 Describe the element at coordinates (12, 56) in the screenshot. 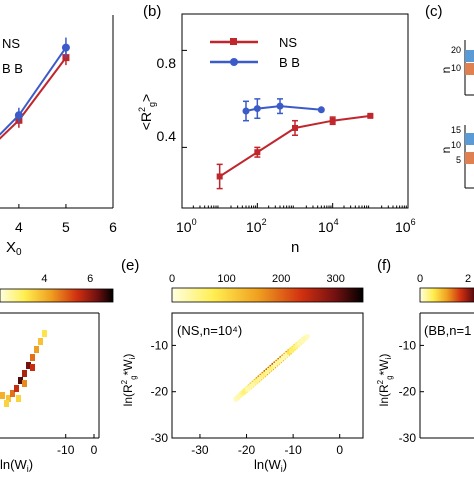

I see `panel-a-legend: NS B B` at that location.